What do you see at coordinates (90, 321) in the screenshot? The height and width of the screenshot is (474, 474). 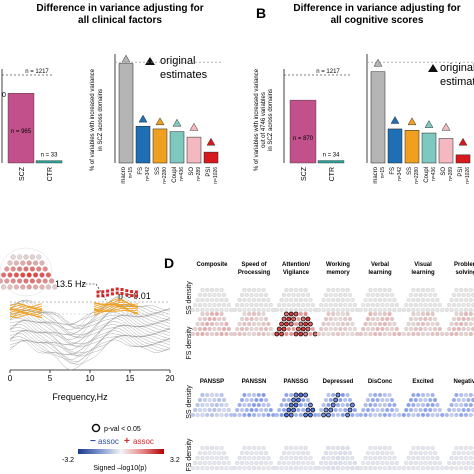 I see `spectrum-curve` at bounding box center [90, 321].